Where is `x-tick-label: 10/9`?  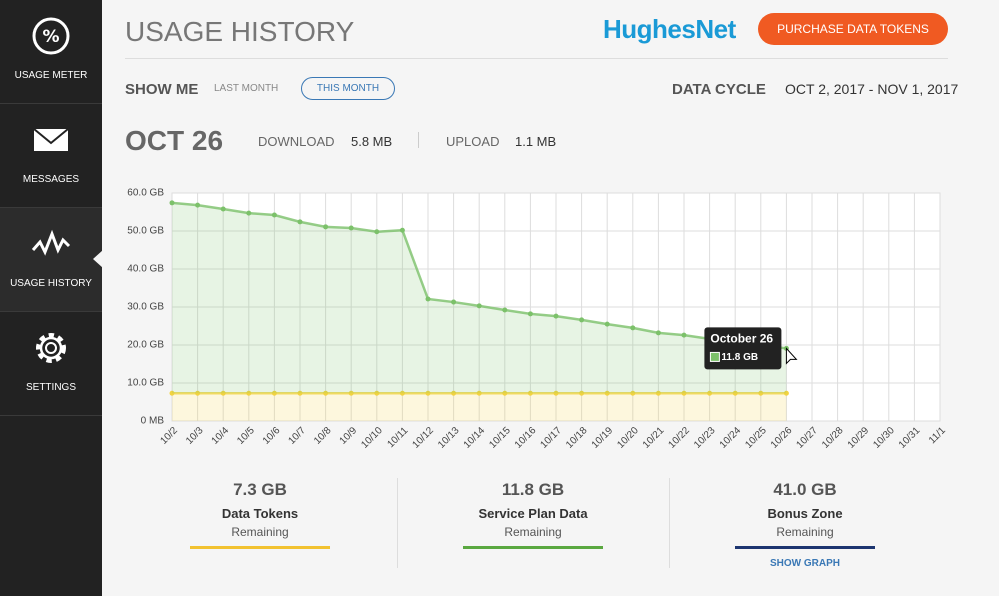
x-tick-label: 10/9 is located at coordinates (349, 436).